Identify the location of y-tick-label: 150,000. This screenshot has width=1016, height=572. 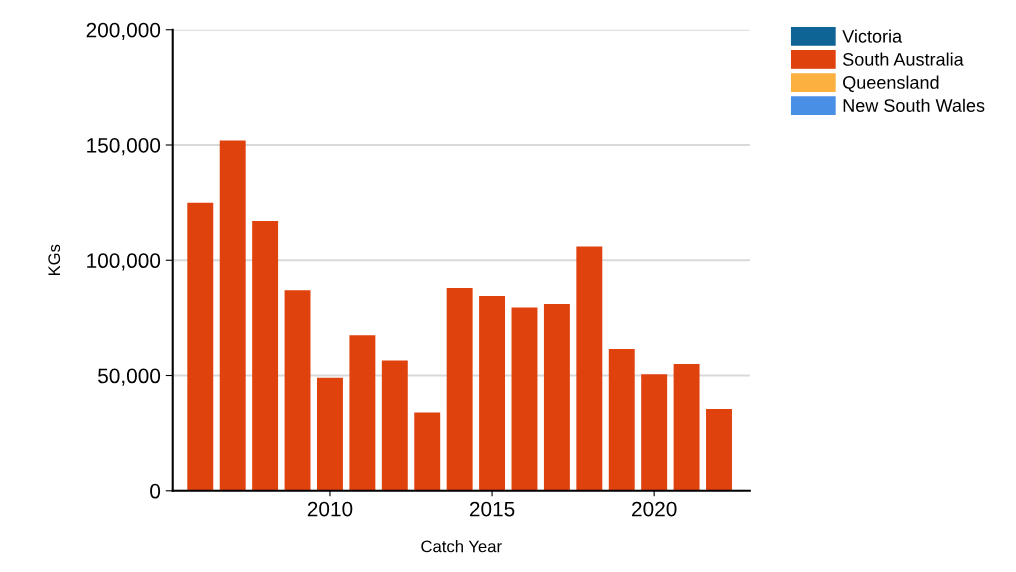
(124, 147).